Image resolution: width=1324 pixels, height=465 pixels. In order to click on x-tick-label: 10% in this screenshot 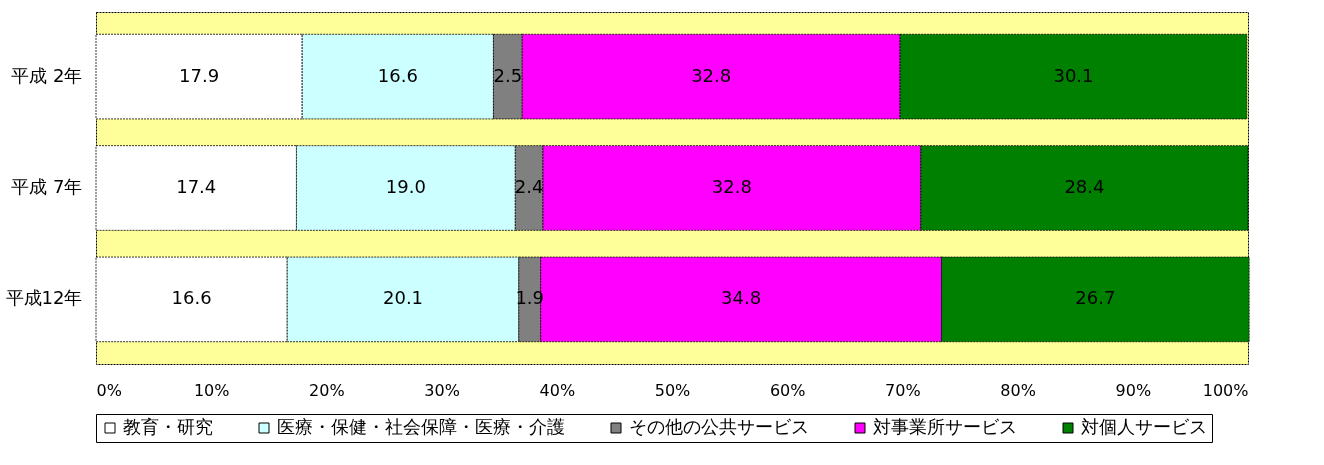, I will do `click(211, 390)`.